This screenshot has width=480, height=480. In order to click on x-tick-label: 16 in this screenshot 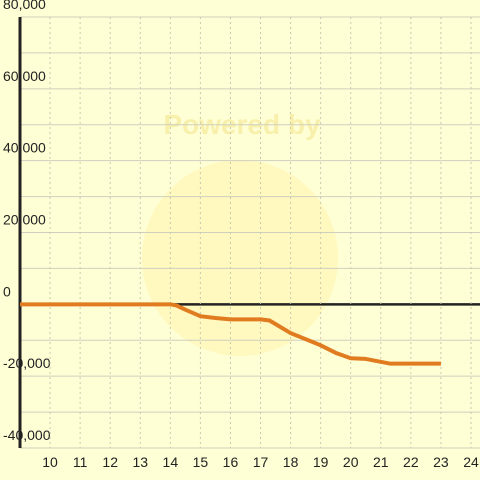, I will do `click(231, 462)`.